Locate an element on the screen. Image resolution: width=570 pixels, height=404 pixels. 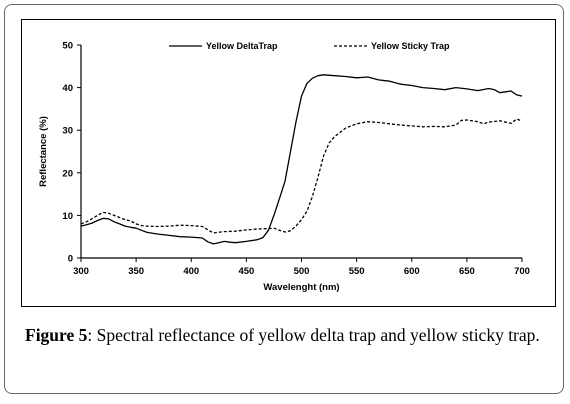
x-tick-label: 500 is located at coordinates (302, 271).